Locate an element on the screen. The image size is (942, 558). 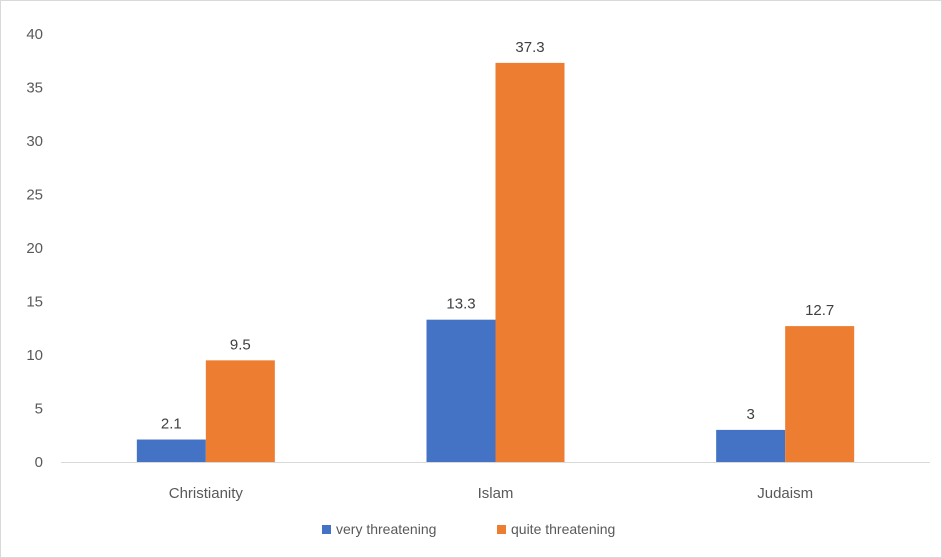
y-tick-label: 25 is located at coordinates (34, 195).